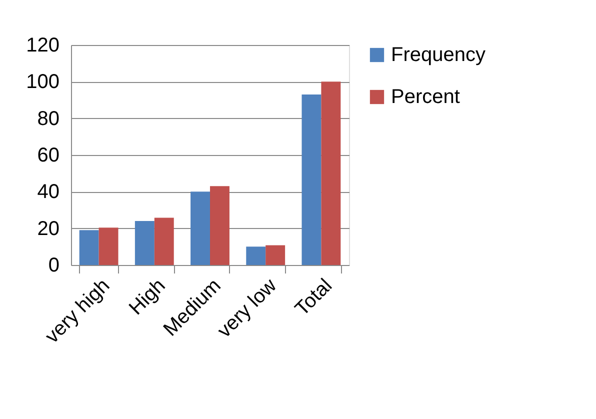 This screenshot has height=419, width=596. Describe the element at coordinates (77, 311) in the screenshot. I see `x-tick-label: very high` at that location.